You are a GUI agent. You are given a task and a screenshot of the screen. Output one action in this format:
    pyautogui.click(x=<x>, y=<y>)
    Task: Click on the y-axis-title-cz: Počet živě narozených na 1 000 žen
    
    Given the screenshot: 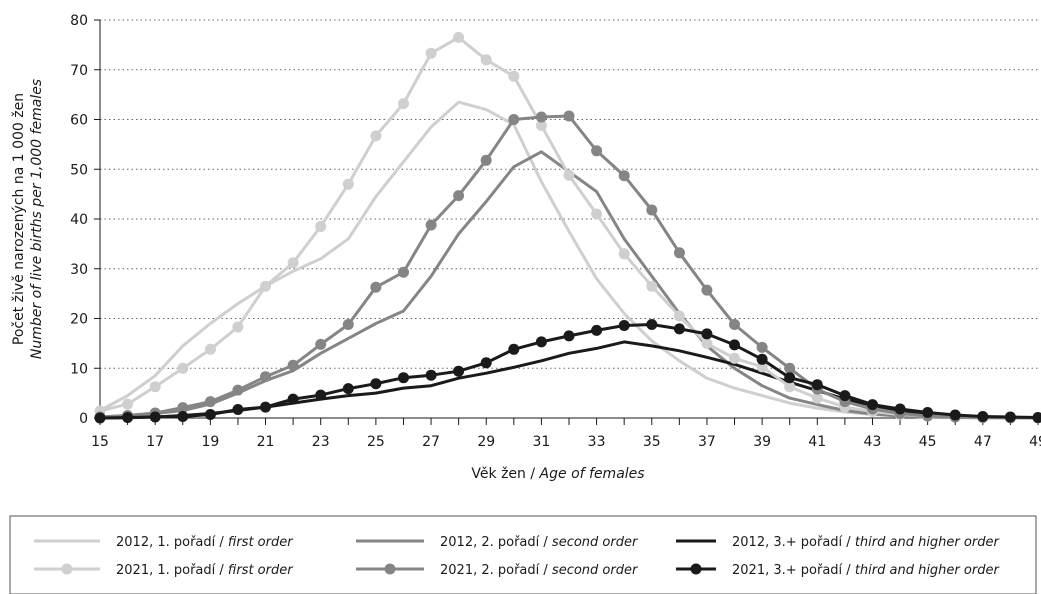 What is the action you would take?
    pyautogui.click(x=19, y=219)
    